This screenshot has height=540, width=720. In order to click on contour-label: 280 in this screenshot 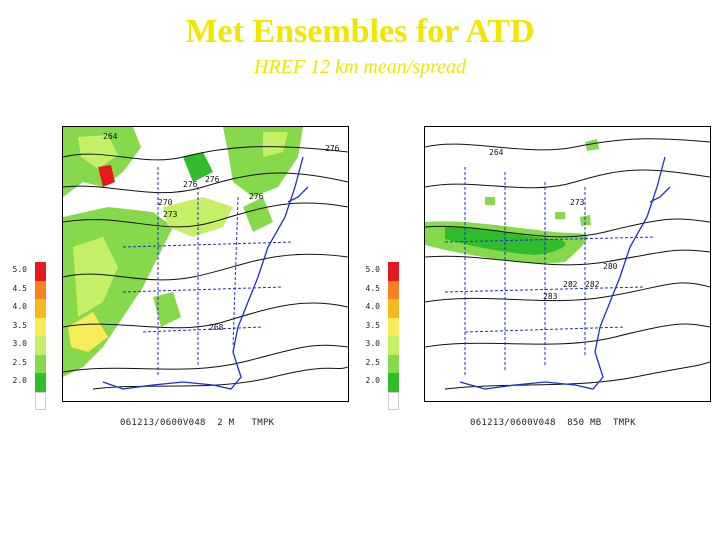, I will do `click(610, 266)`.